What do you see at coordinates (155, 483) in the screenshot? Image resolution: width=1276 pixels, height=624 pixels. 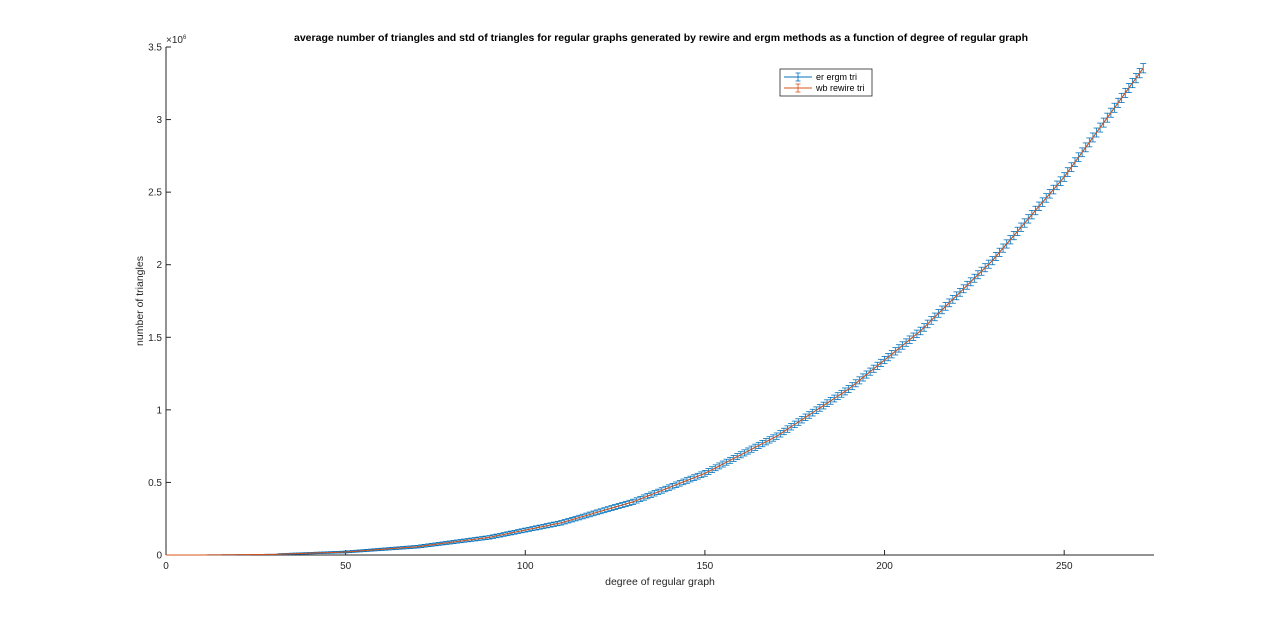 I see `y-tick-label: 0.5` at bounding box center [155, 483].